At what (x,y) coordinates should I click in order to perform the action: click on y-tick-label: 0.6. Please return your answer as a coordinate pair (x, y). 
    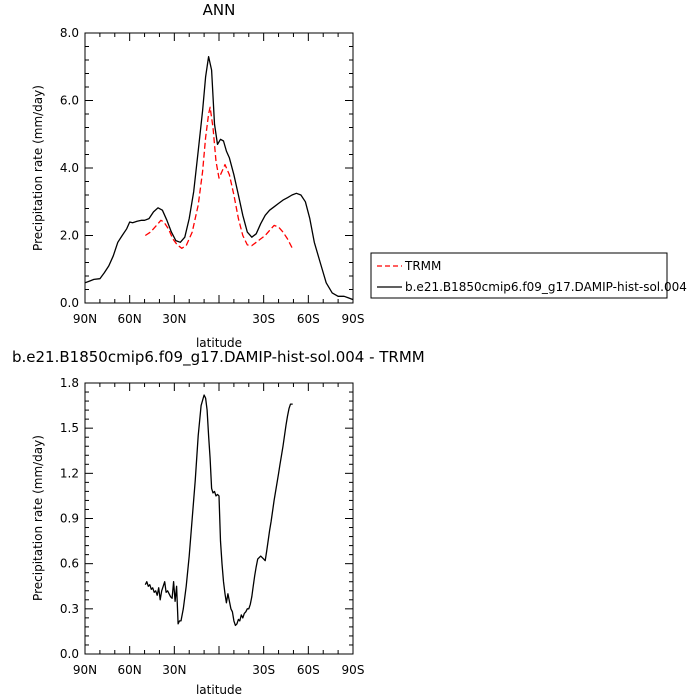
    Looking at the image, I should click on (69, 564).